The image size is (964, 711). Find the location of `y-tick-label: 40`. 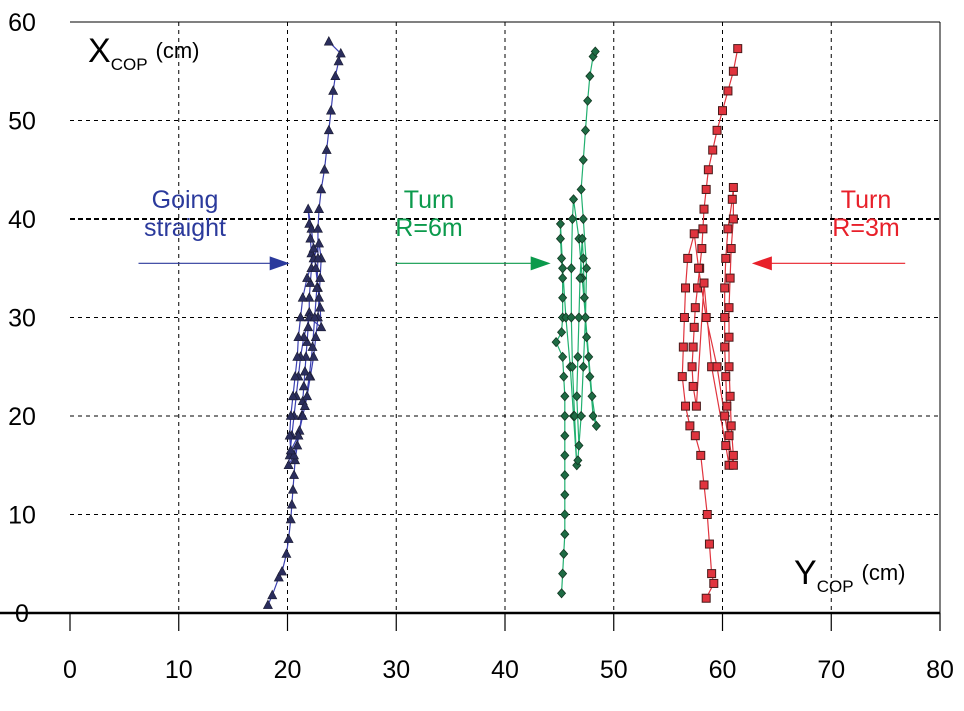

y-tick-label: 40 is located at coordinates (22, 220).